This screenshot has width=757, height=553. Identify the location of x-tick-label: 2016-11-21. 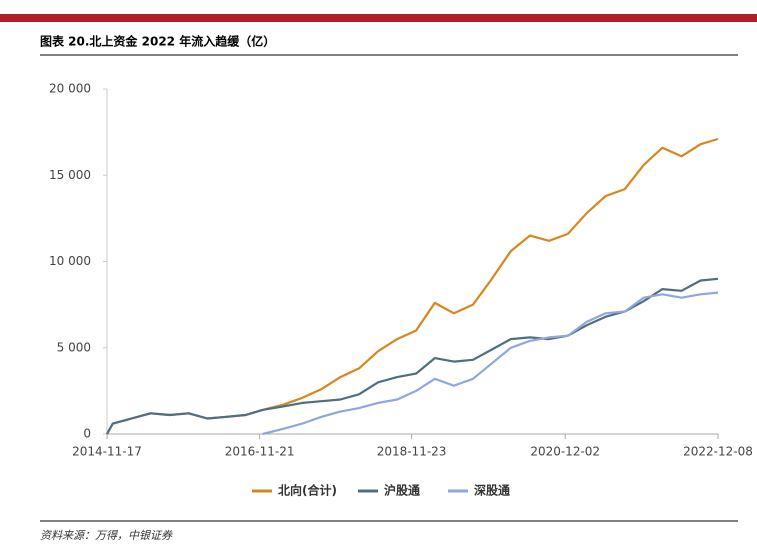
(260, 452).